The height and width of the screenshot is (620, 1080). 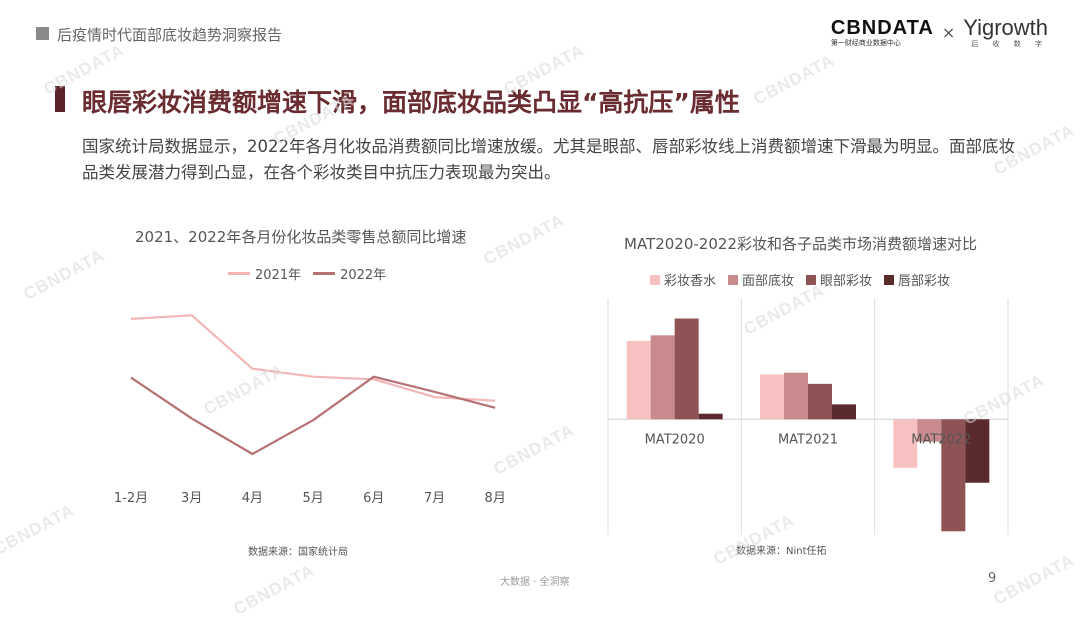 I want to click on x-tick-label: MAT2021, so click(x=808, y=439).